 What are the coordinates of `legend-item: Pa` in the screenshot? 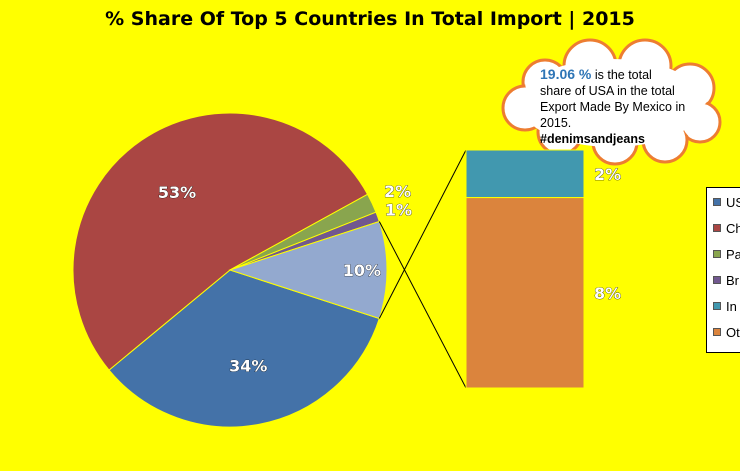 It's located at (726, 254).